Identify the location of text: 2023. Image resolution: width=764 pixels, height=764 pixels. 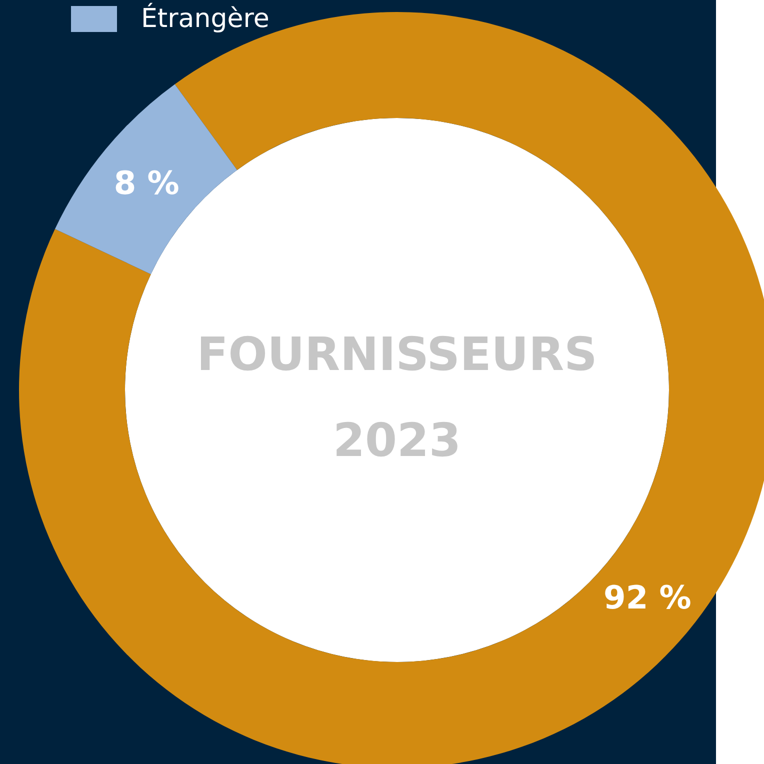
(397, 440).